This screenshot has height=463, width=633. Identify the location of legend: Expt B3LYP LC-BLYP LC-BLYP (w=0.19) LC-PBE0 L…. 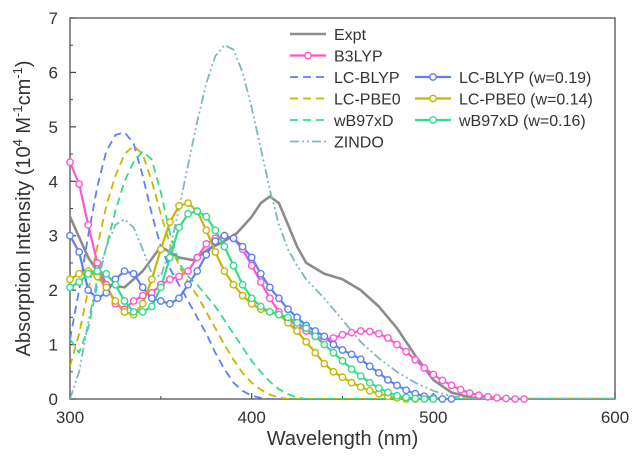
(441, 89).